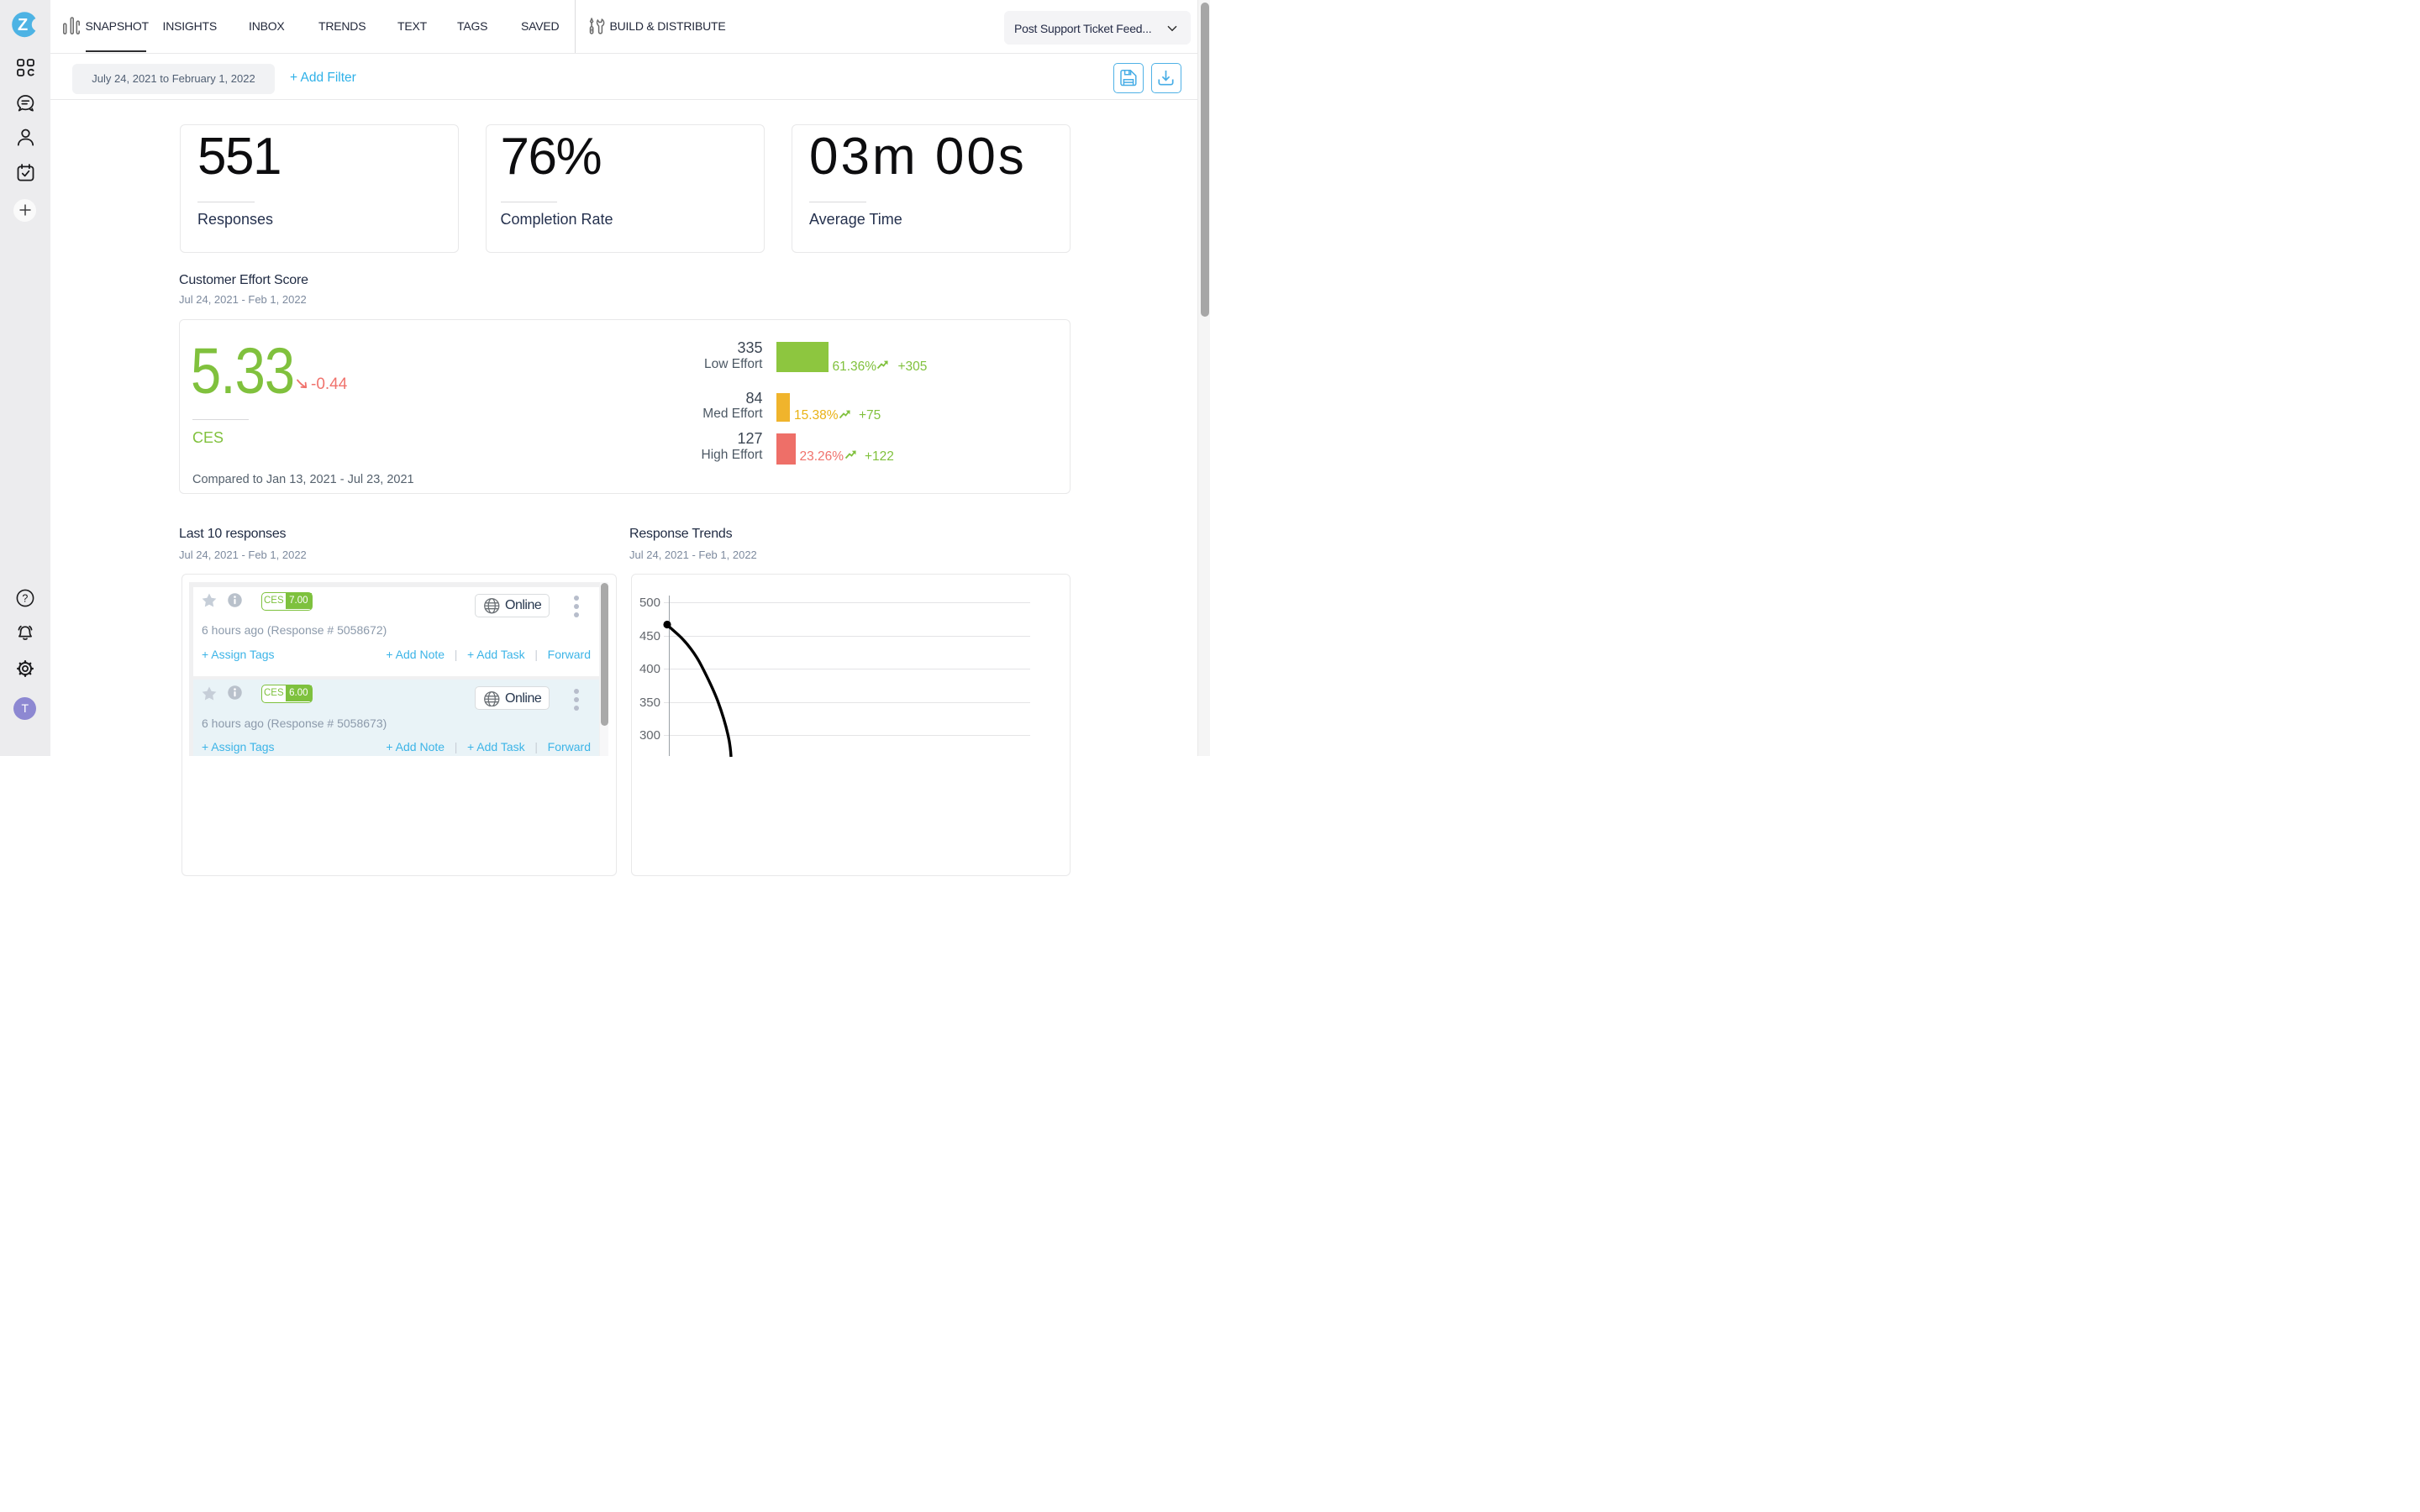 The width and height of the screenshot is (2420, 1512). I want to click on svg-text: Z, so click(23, 25).